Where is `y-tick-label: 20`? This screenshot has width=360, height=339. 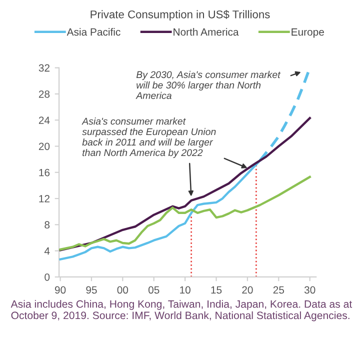
y-tick-label: 20 is located at coordinates (44, 146).